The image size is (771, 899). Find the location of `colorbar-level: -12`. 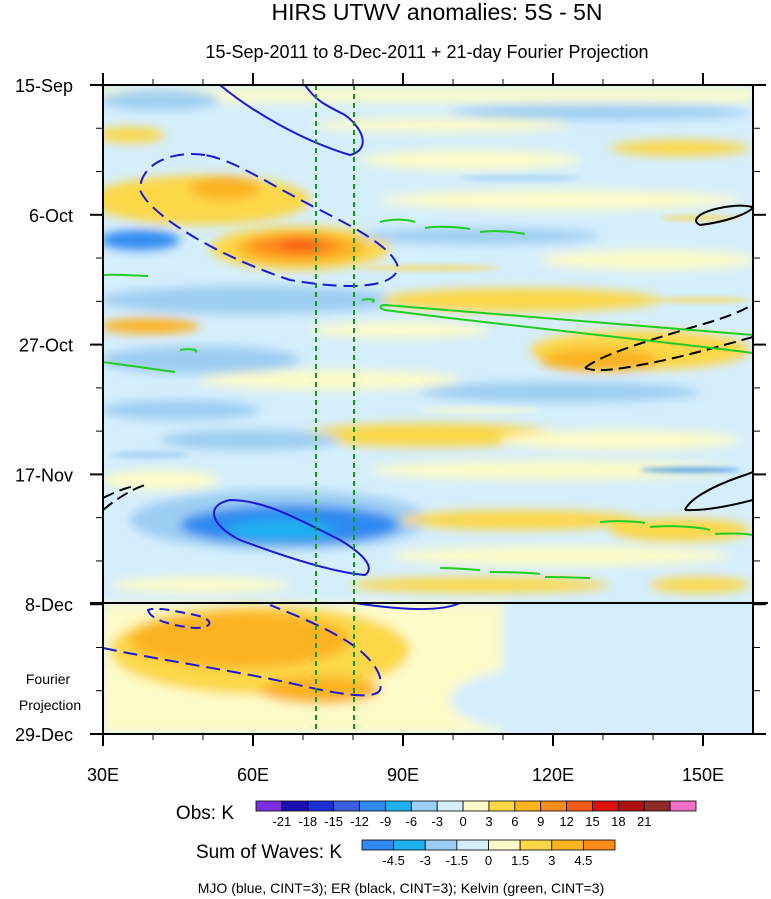

colorbar-level: -12 is located at coordinates (359, 821).